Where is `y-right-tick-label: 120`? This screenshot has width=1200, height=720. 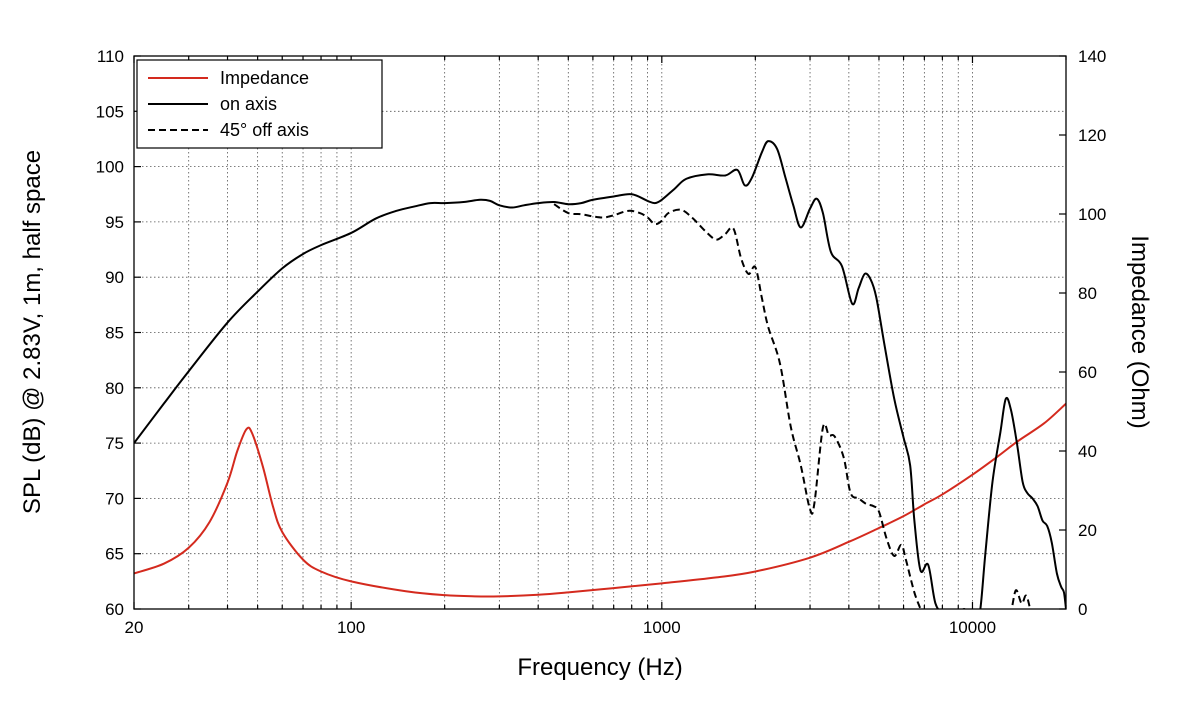 y-right-tick-label: 120 is located at coordinates (1092, 135).